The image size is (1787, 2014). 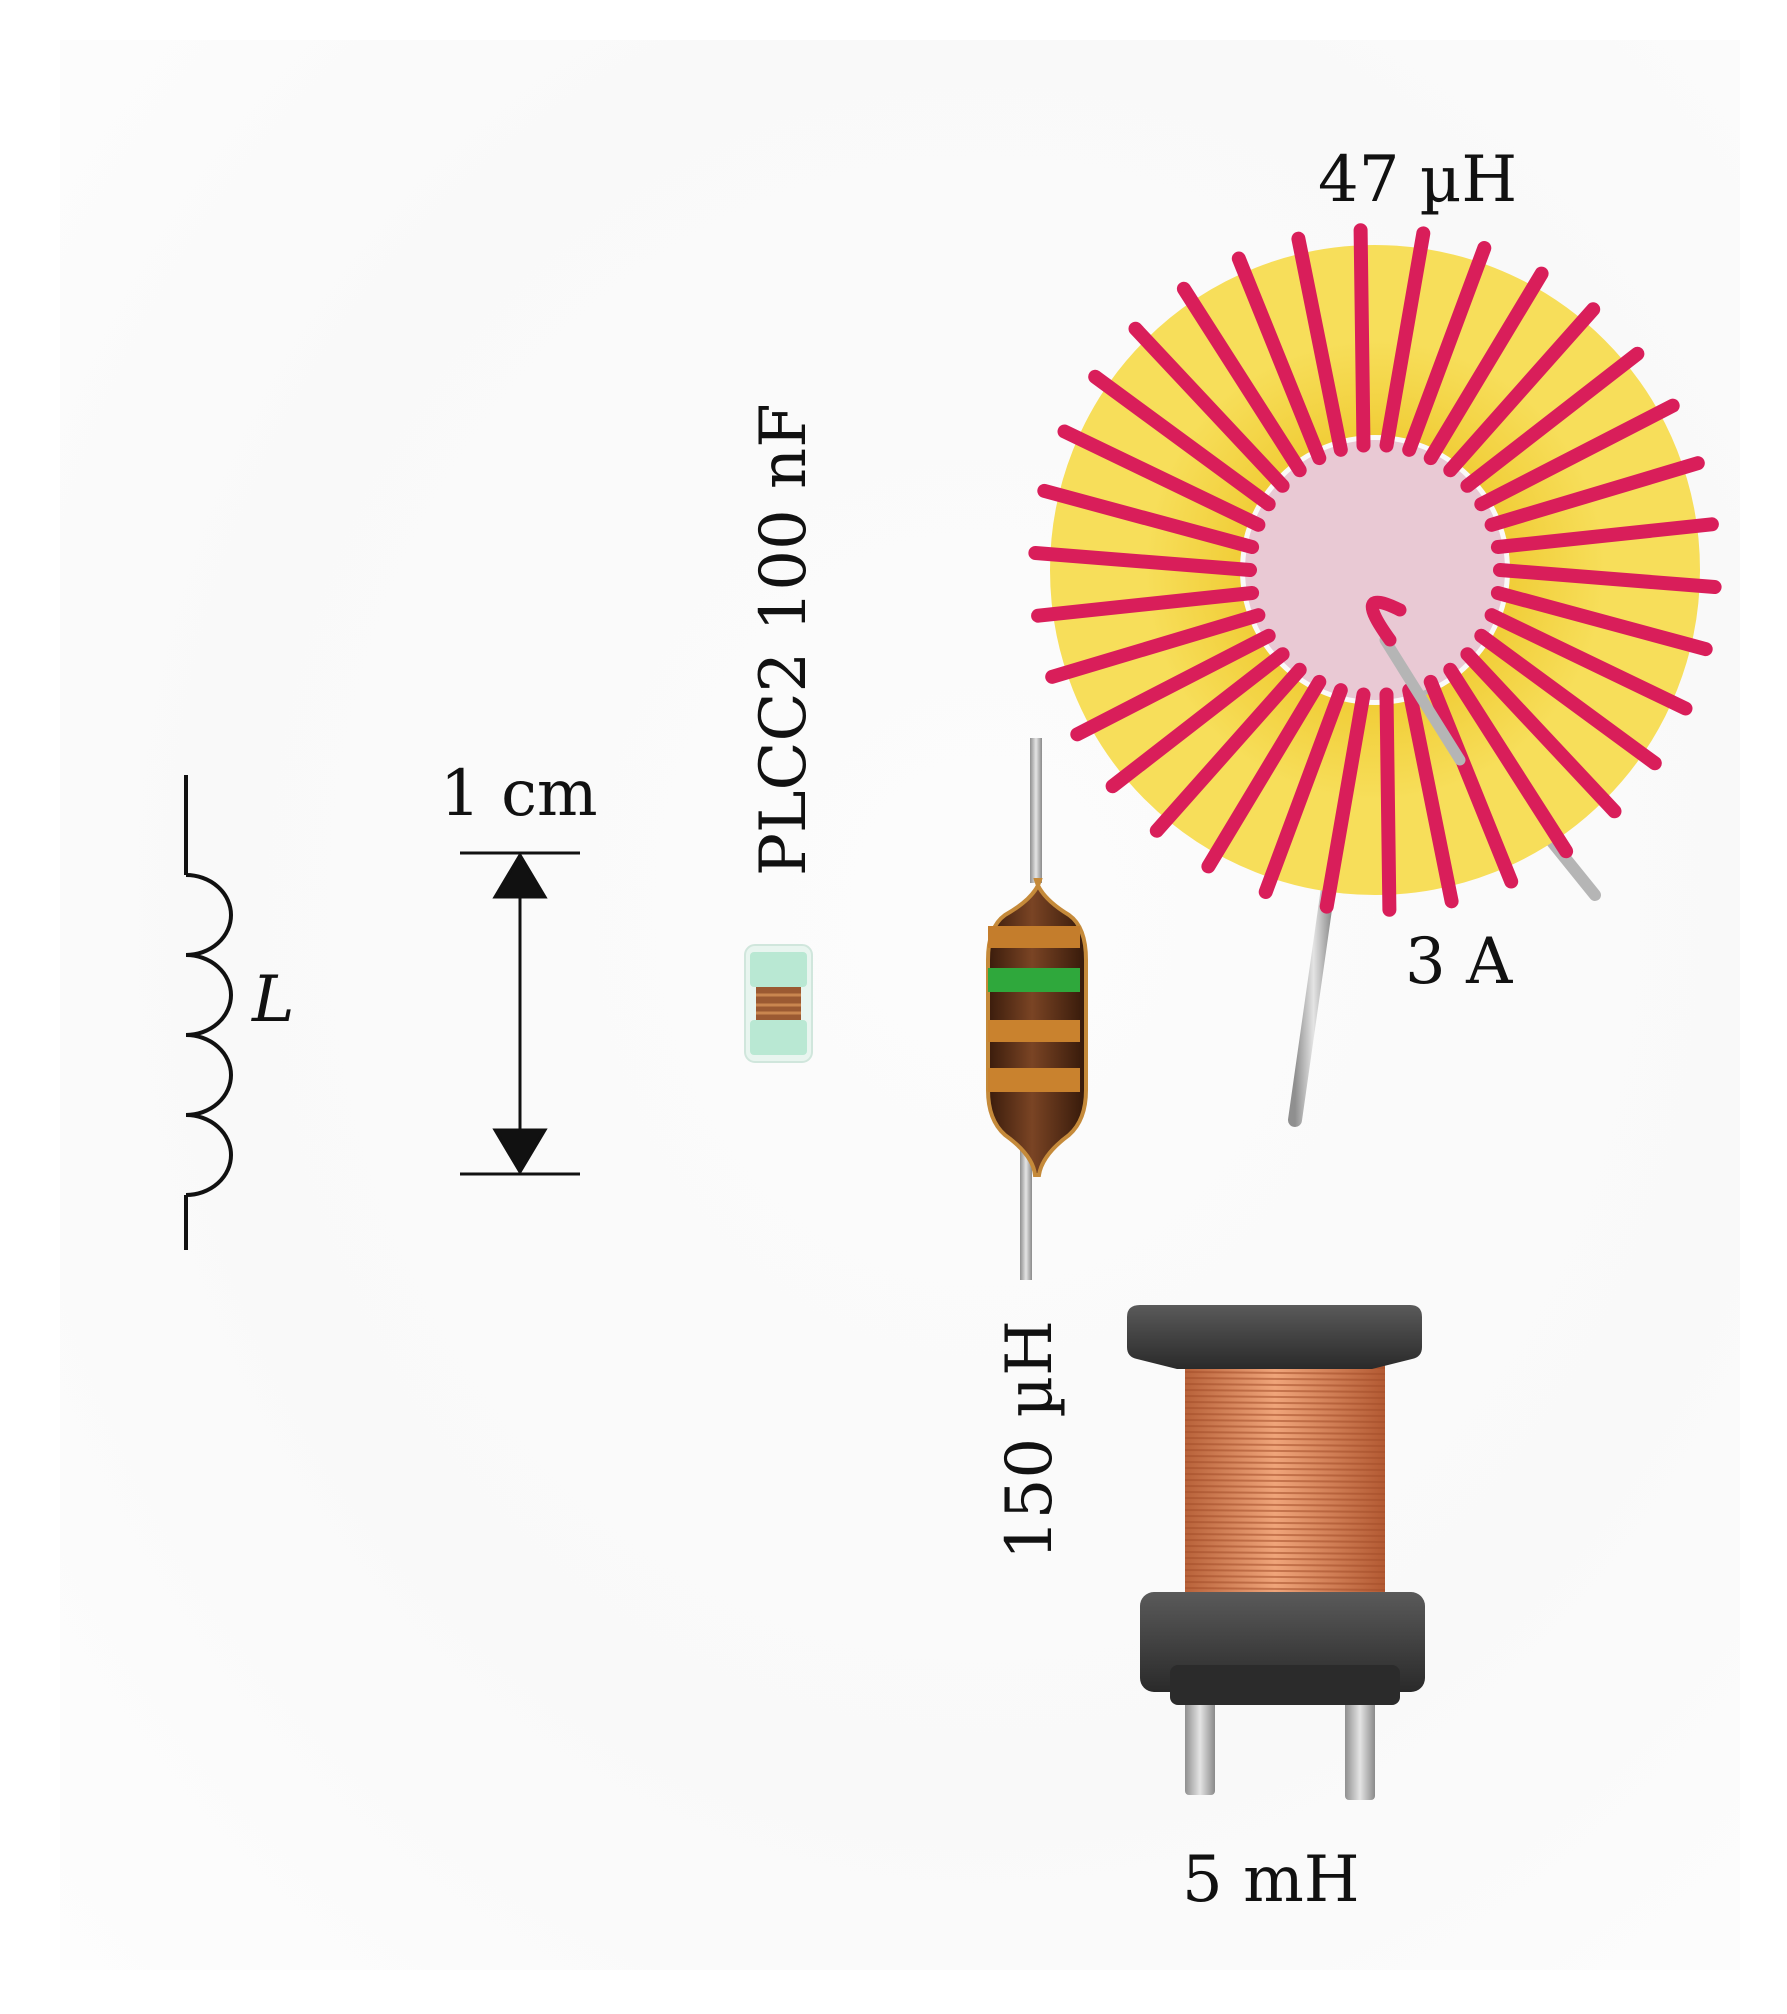 What do you see at coordinates (519, 794) in the screenshot?
I see `scale-label: 1 cm` at bounding box center [519, 794].